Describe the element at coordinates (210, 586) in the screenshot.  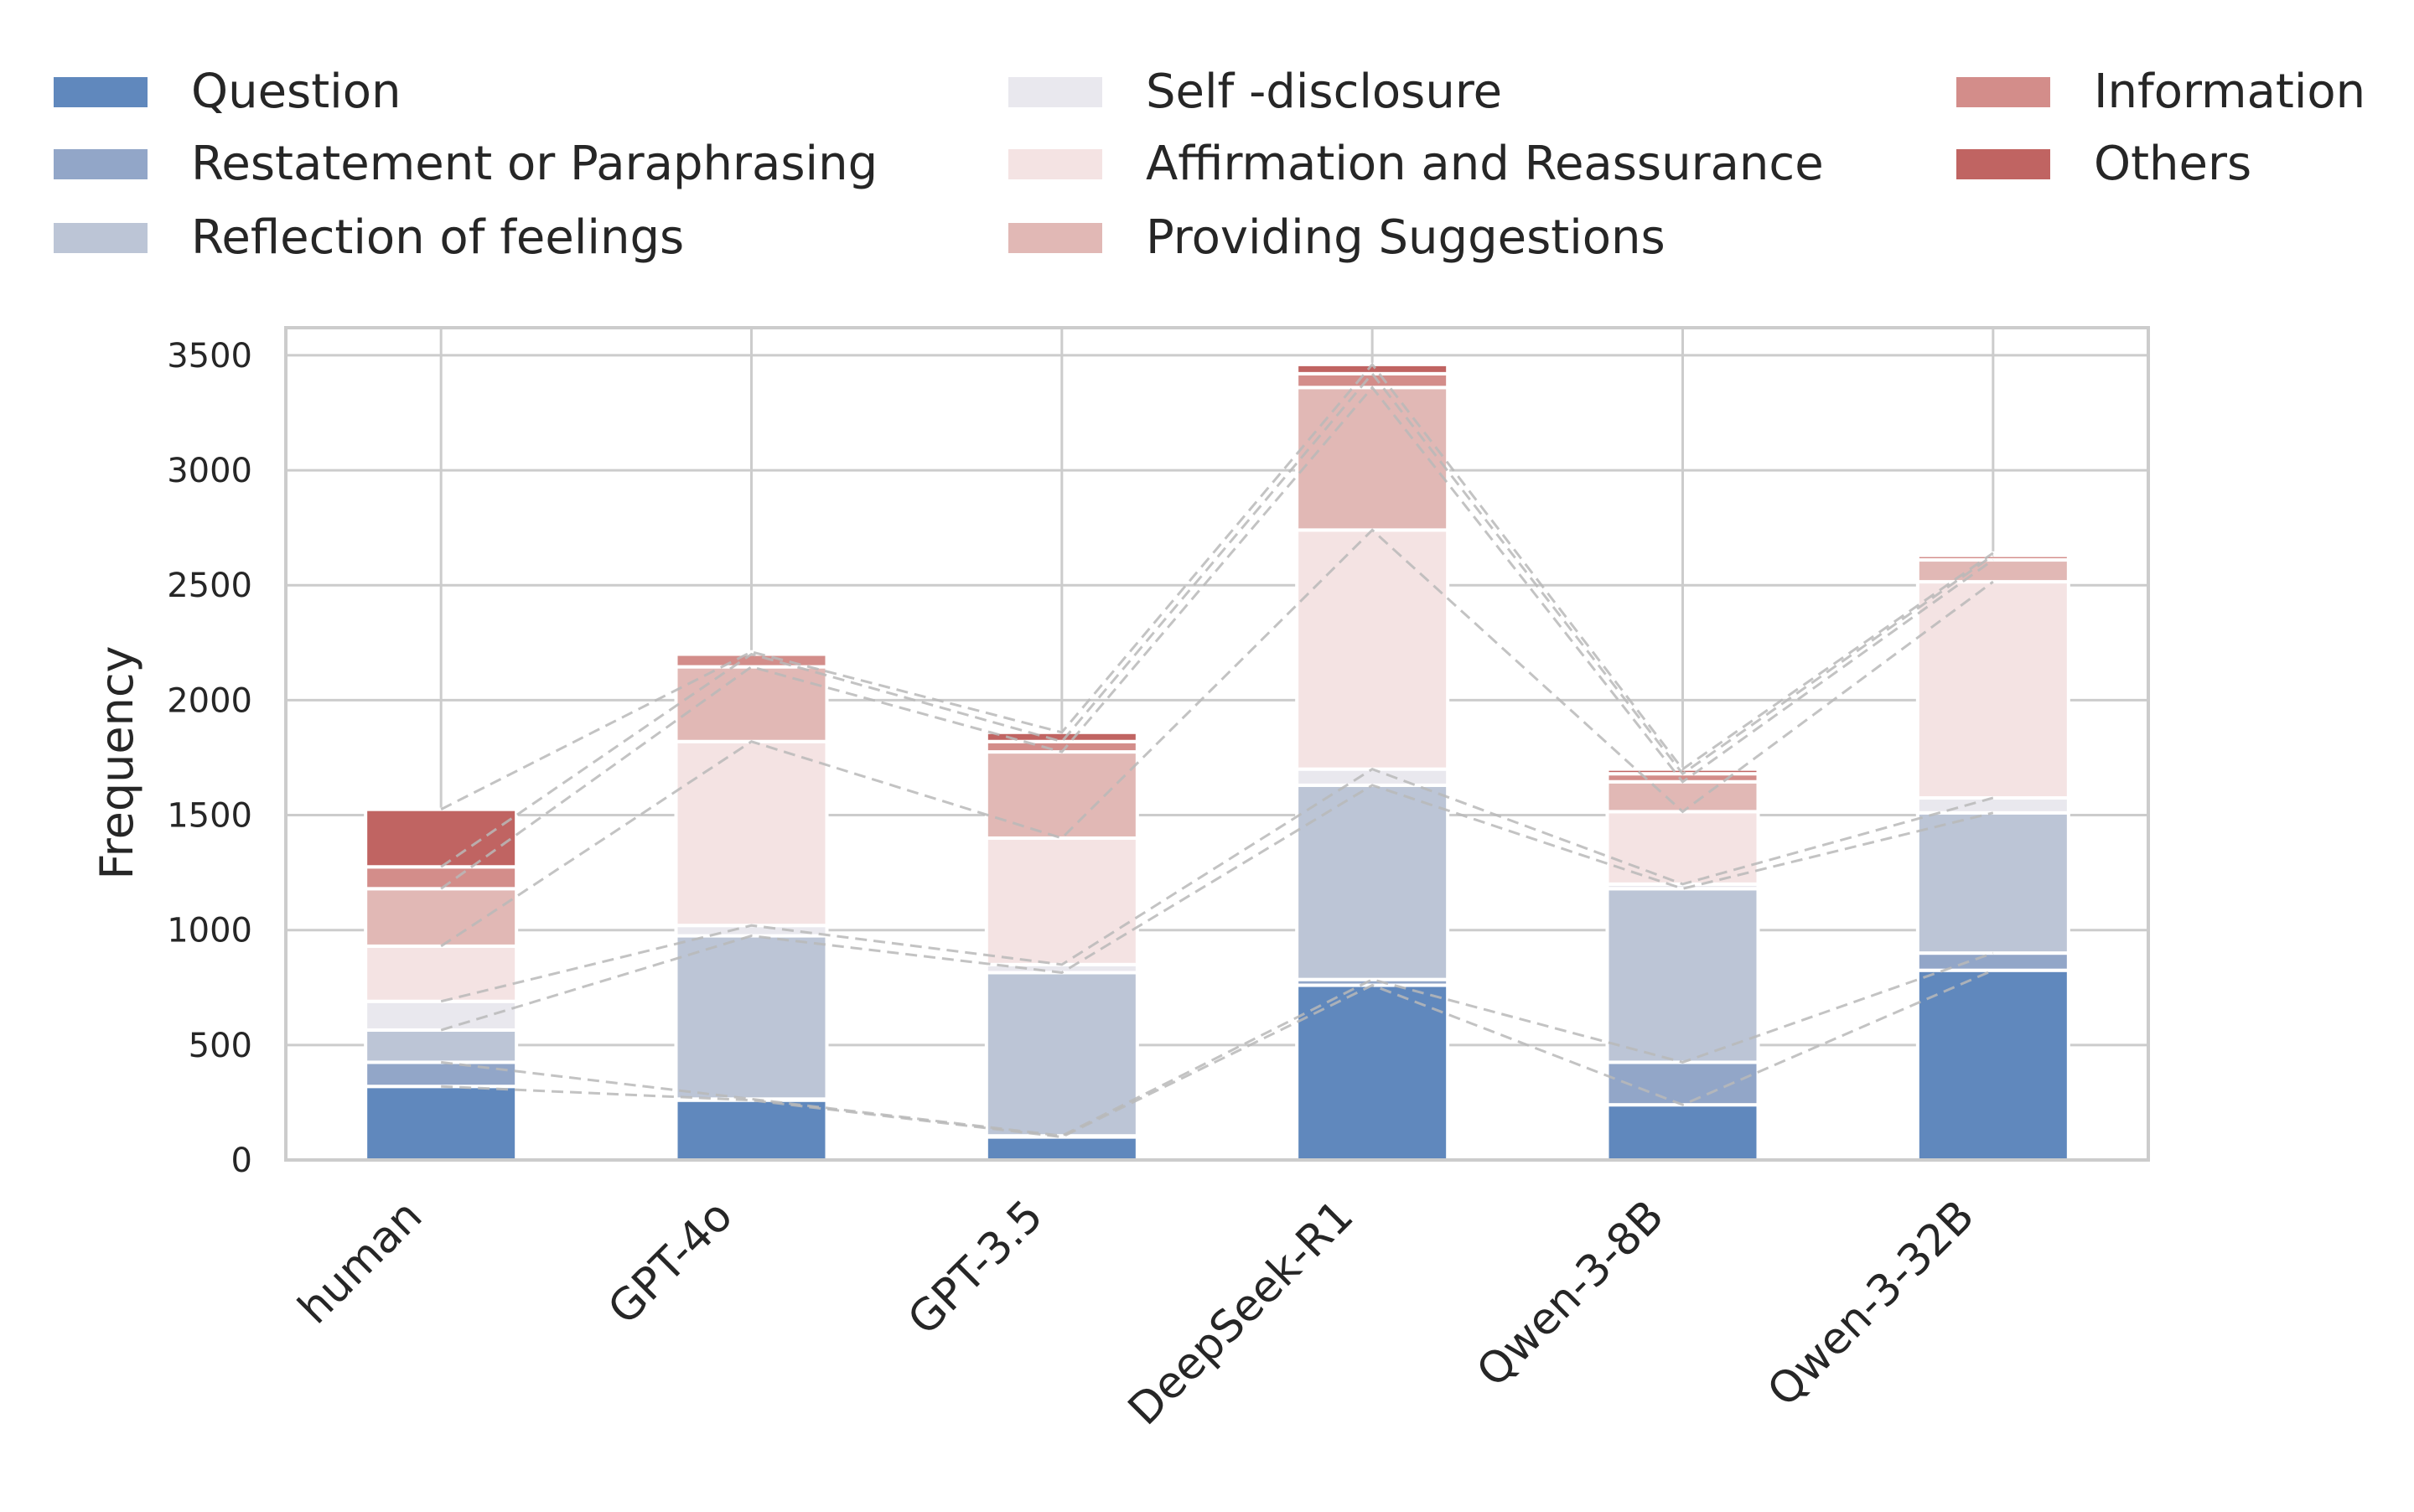
I see `y-tick-label: 2500` at that location.